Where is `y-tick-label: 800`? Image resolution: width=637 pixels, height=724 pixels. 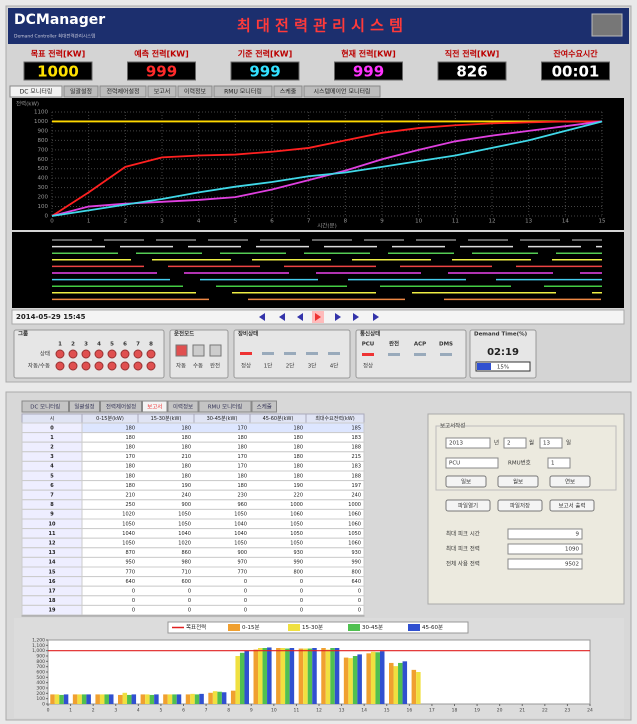 y-tick-label: 800 is located at coordinates (40, 662).